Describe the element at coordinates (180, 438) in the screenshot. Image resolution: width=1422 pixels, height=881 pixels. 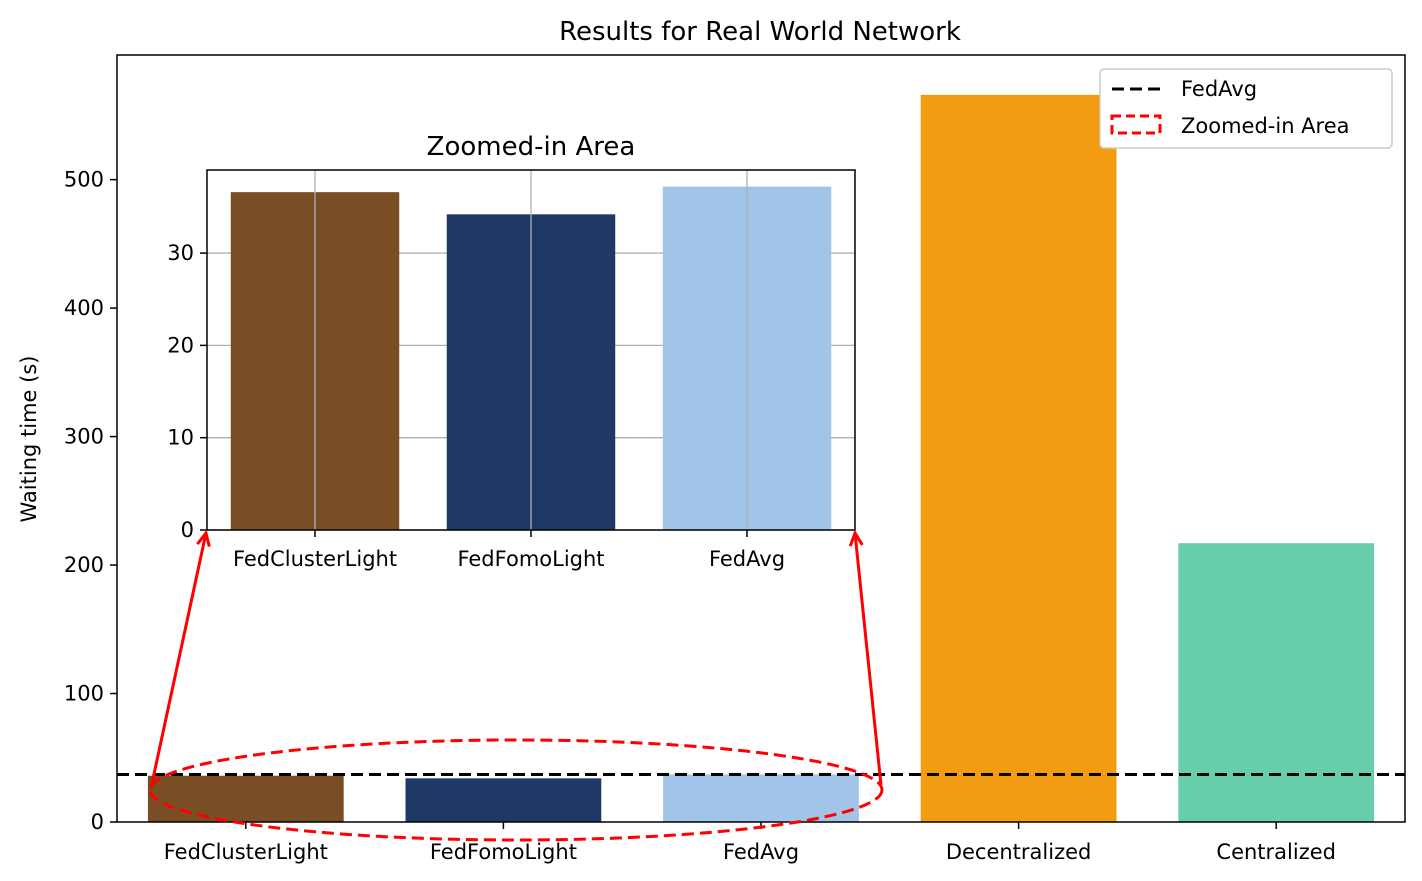
I see `inset-y-tick-label-10: 10` at that location.